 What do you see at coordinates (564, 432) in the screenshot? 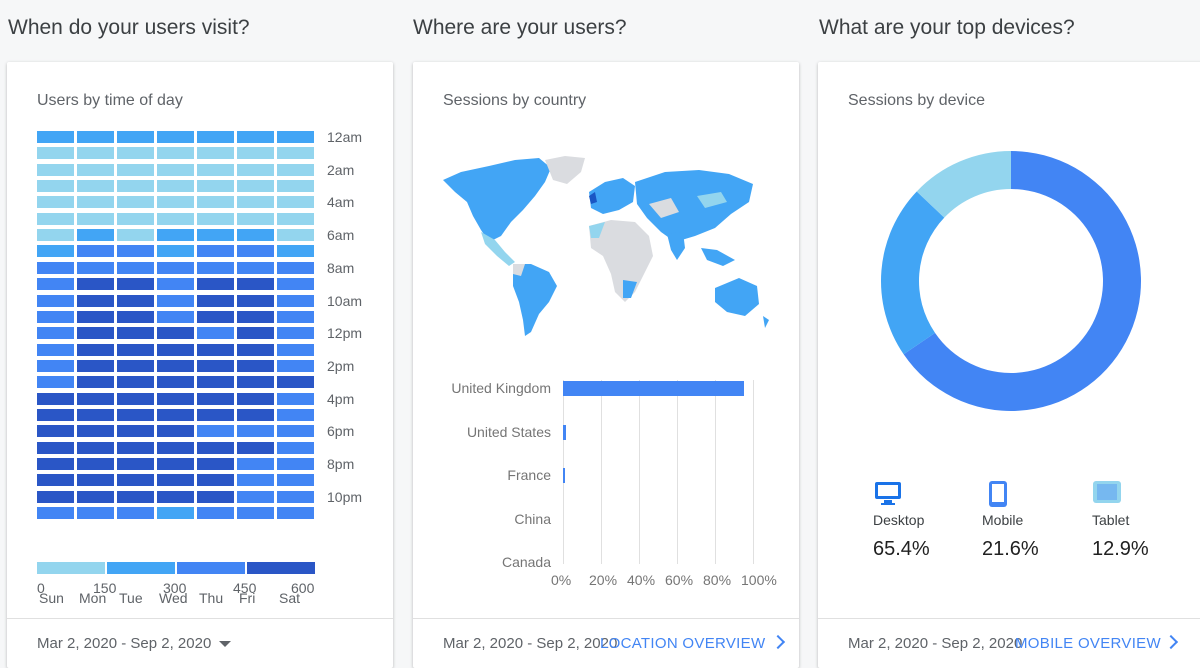
I see `country-bar` at bounding box center [564, 432].